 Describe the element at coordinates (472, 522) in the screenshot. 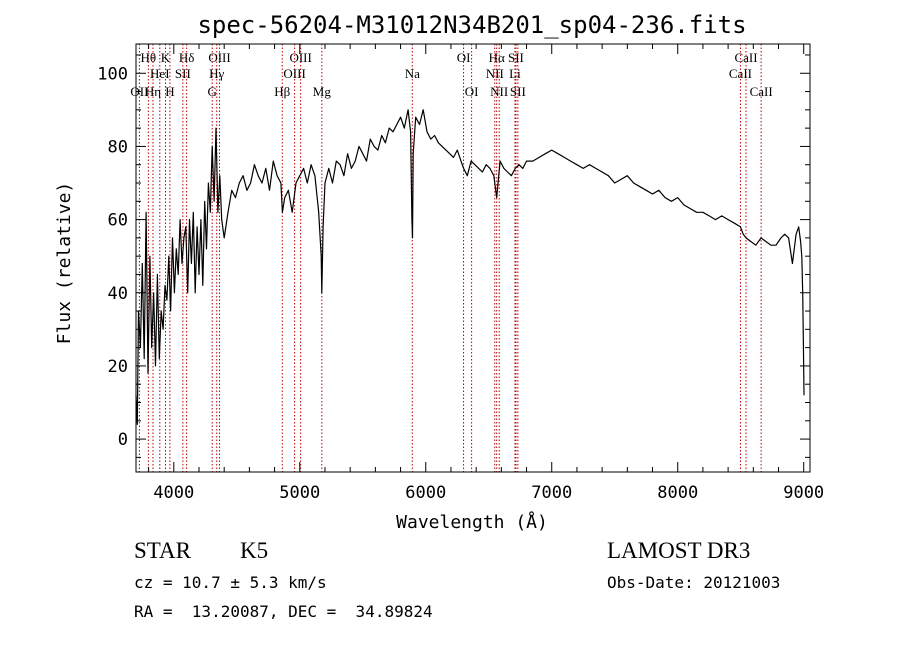

I see `x-axis-label: Wavelength (Å)` at that location.